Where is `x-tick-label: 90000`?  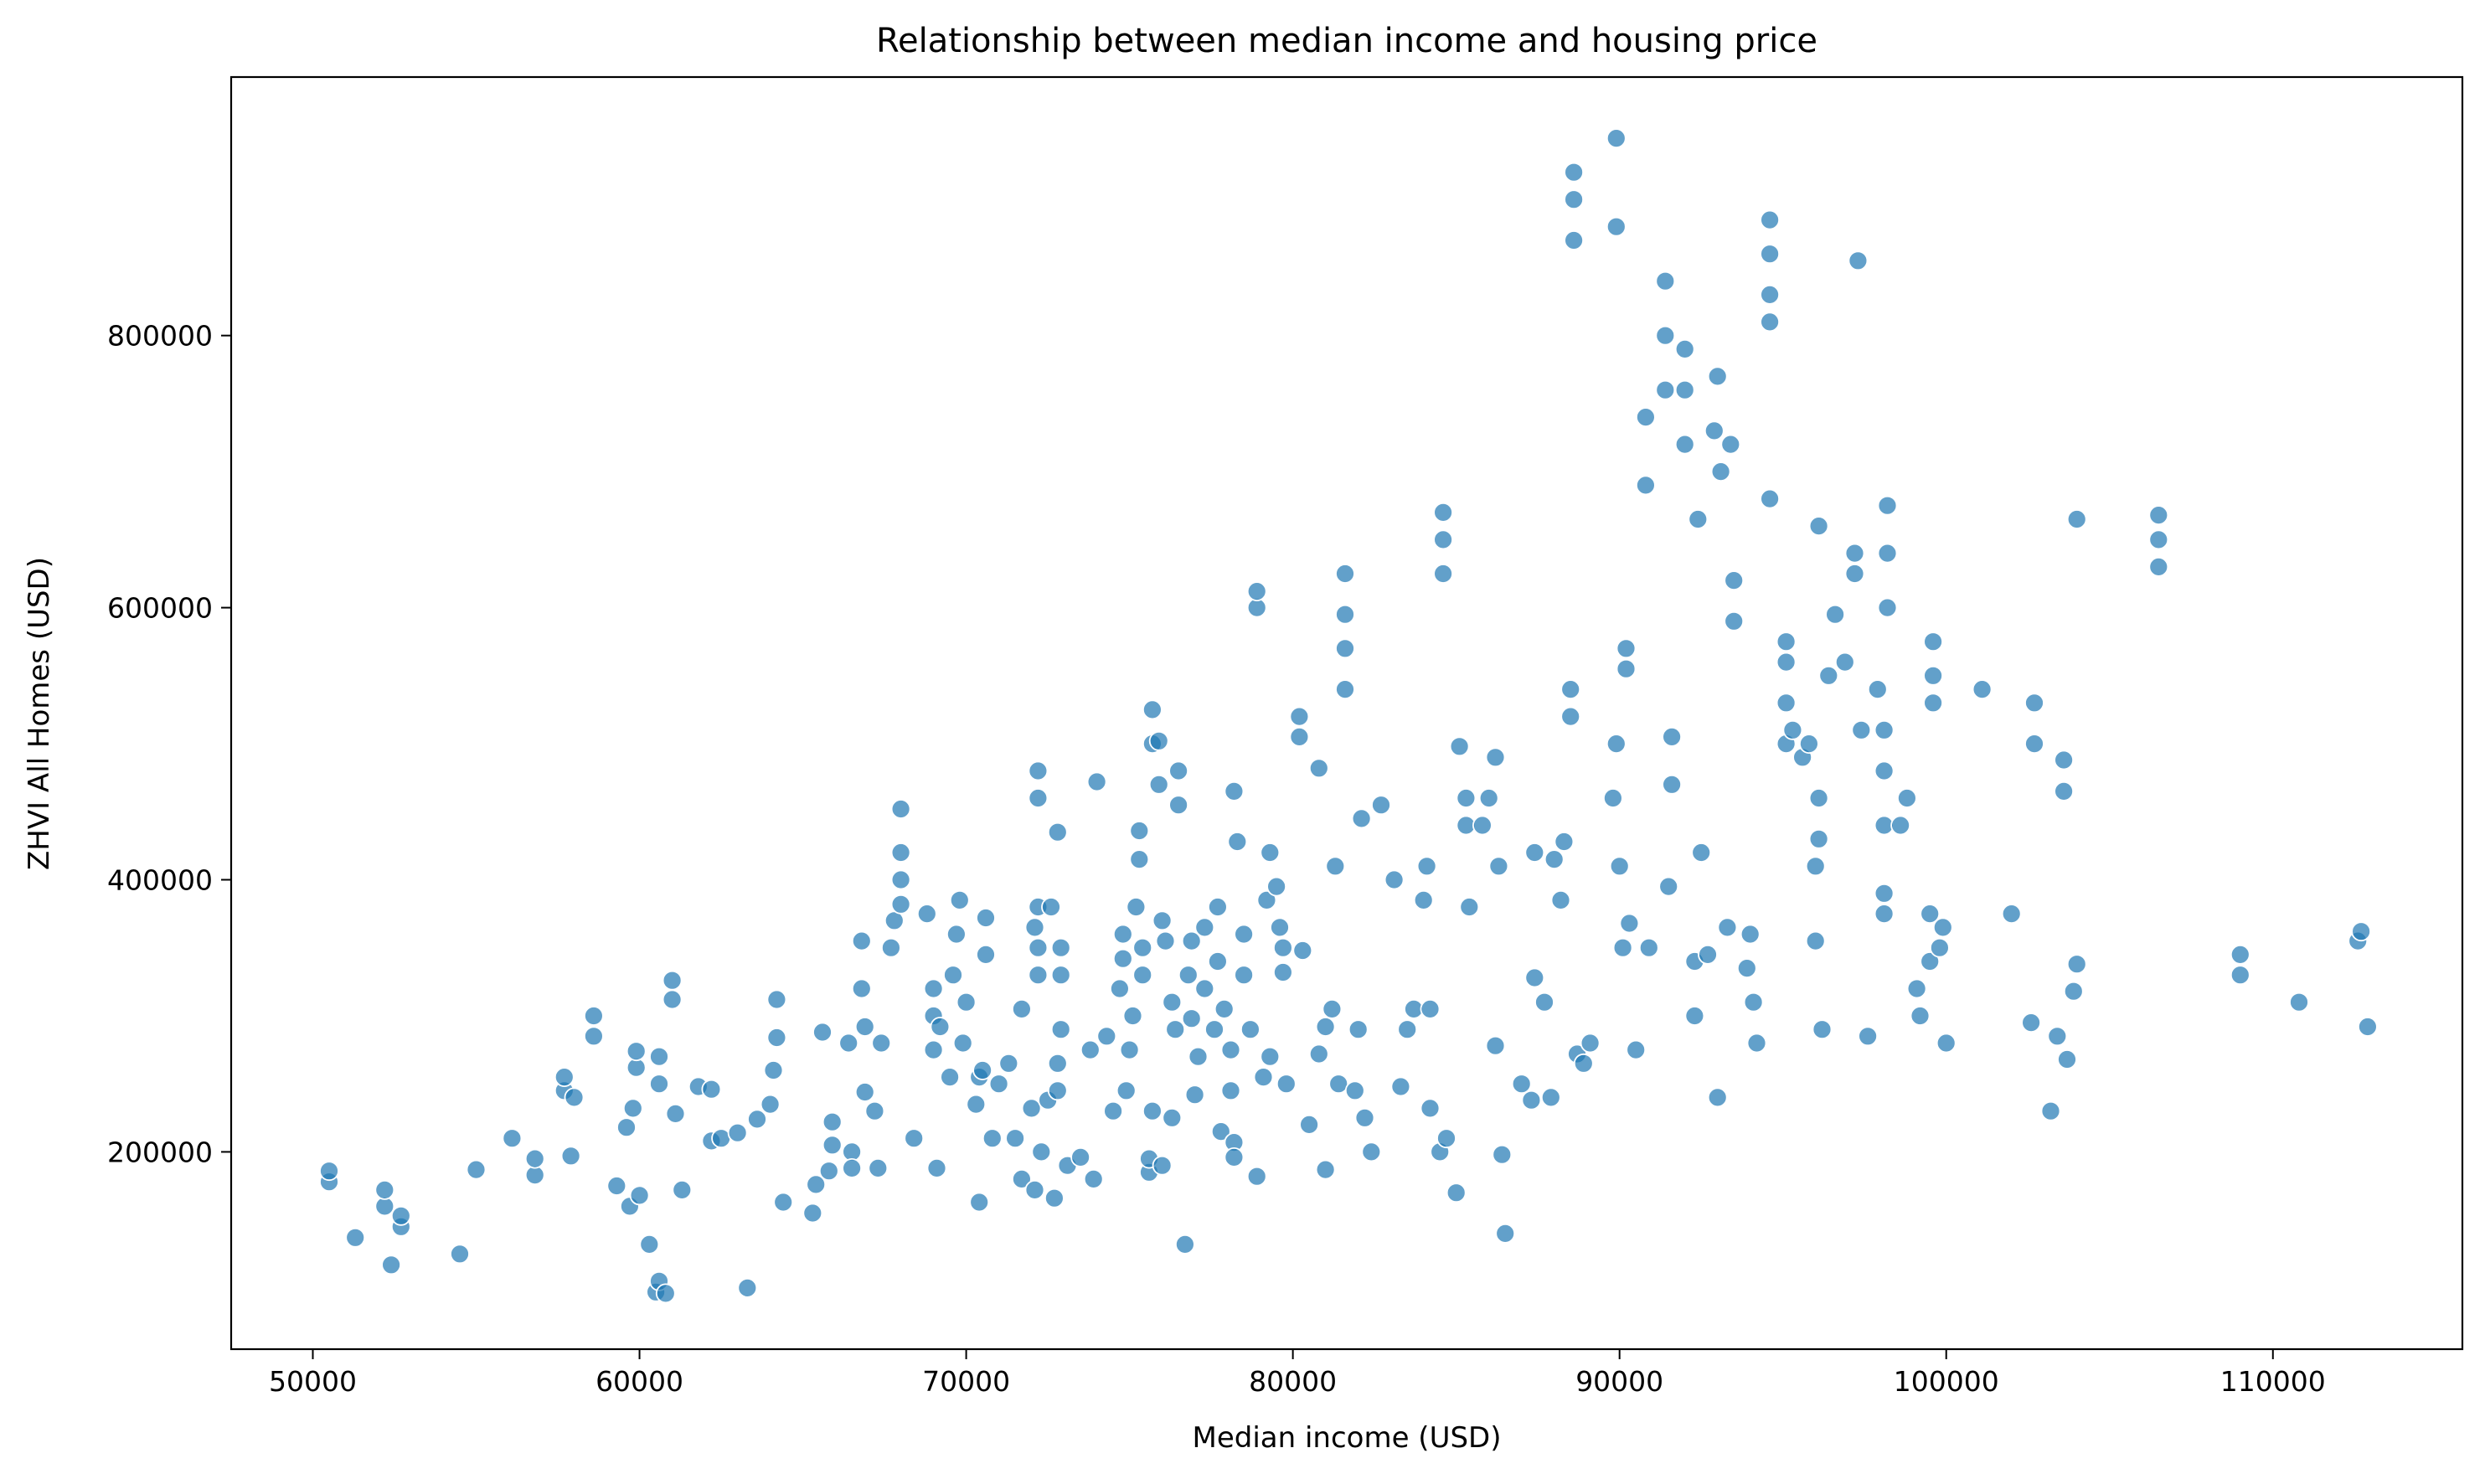
x-tick-label: 90000 is located at coordinates (1619, 1381).